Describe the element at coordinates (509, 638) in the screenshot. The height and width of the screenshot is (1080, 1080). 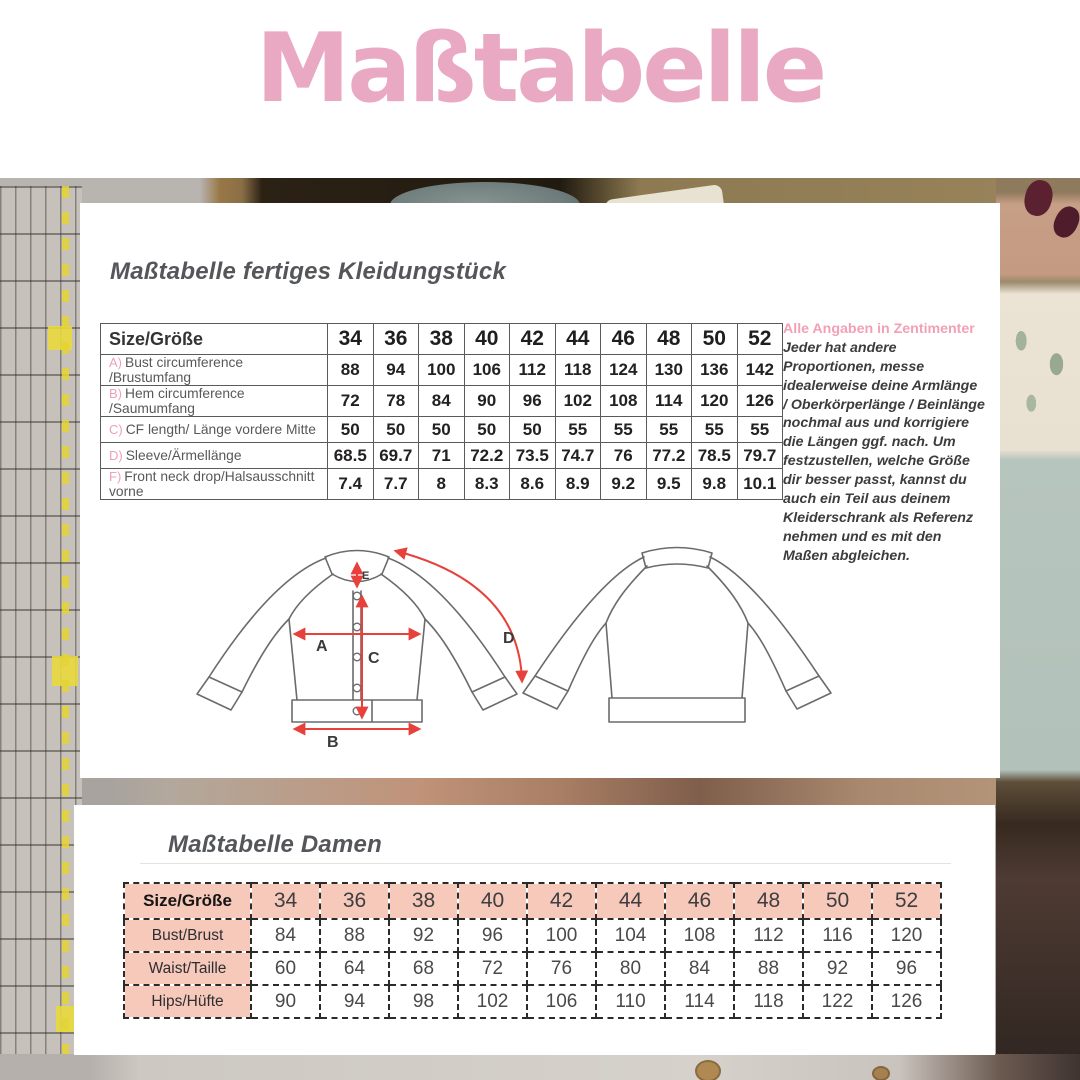
I see `measure-label-d: D` at that location.